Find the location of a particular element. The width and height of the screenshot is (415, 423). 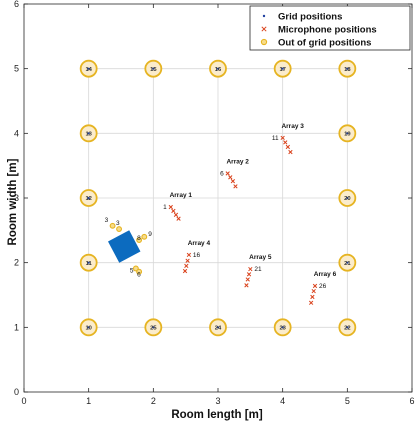

grid-position: 12 is located at coordinates (88, 198).